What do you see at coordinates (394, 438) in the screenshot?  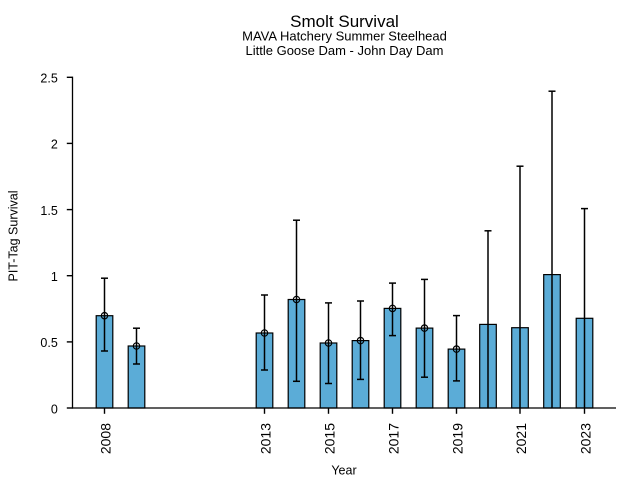 I see `svg-text: 2017` at bounding box center [394, 438].